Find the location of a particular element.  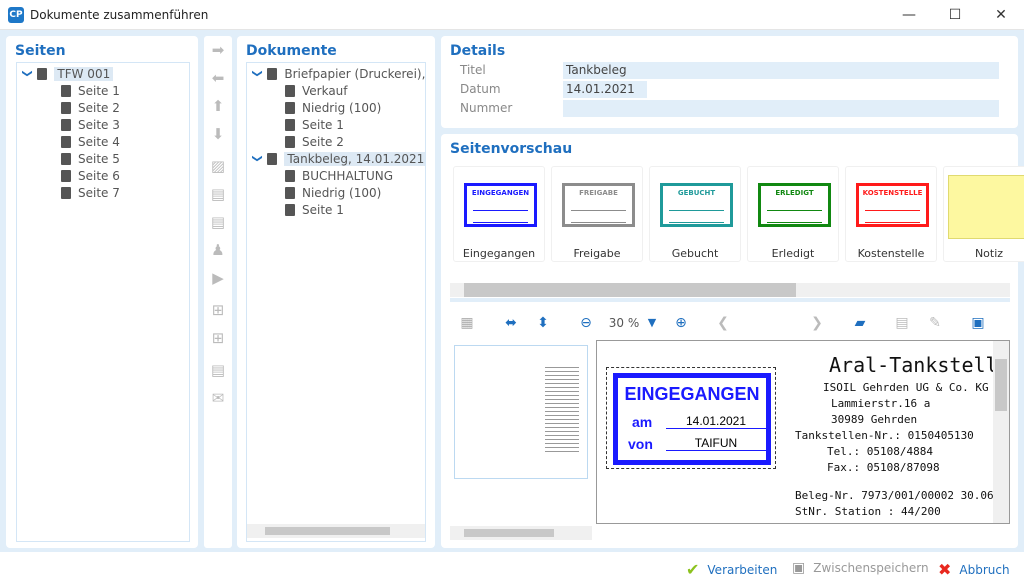

edit-document-icon: ✎ is located at coordinates (935, 323).